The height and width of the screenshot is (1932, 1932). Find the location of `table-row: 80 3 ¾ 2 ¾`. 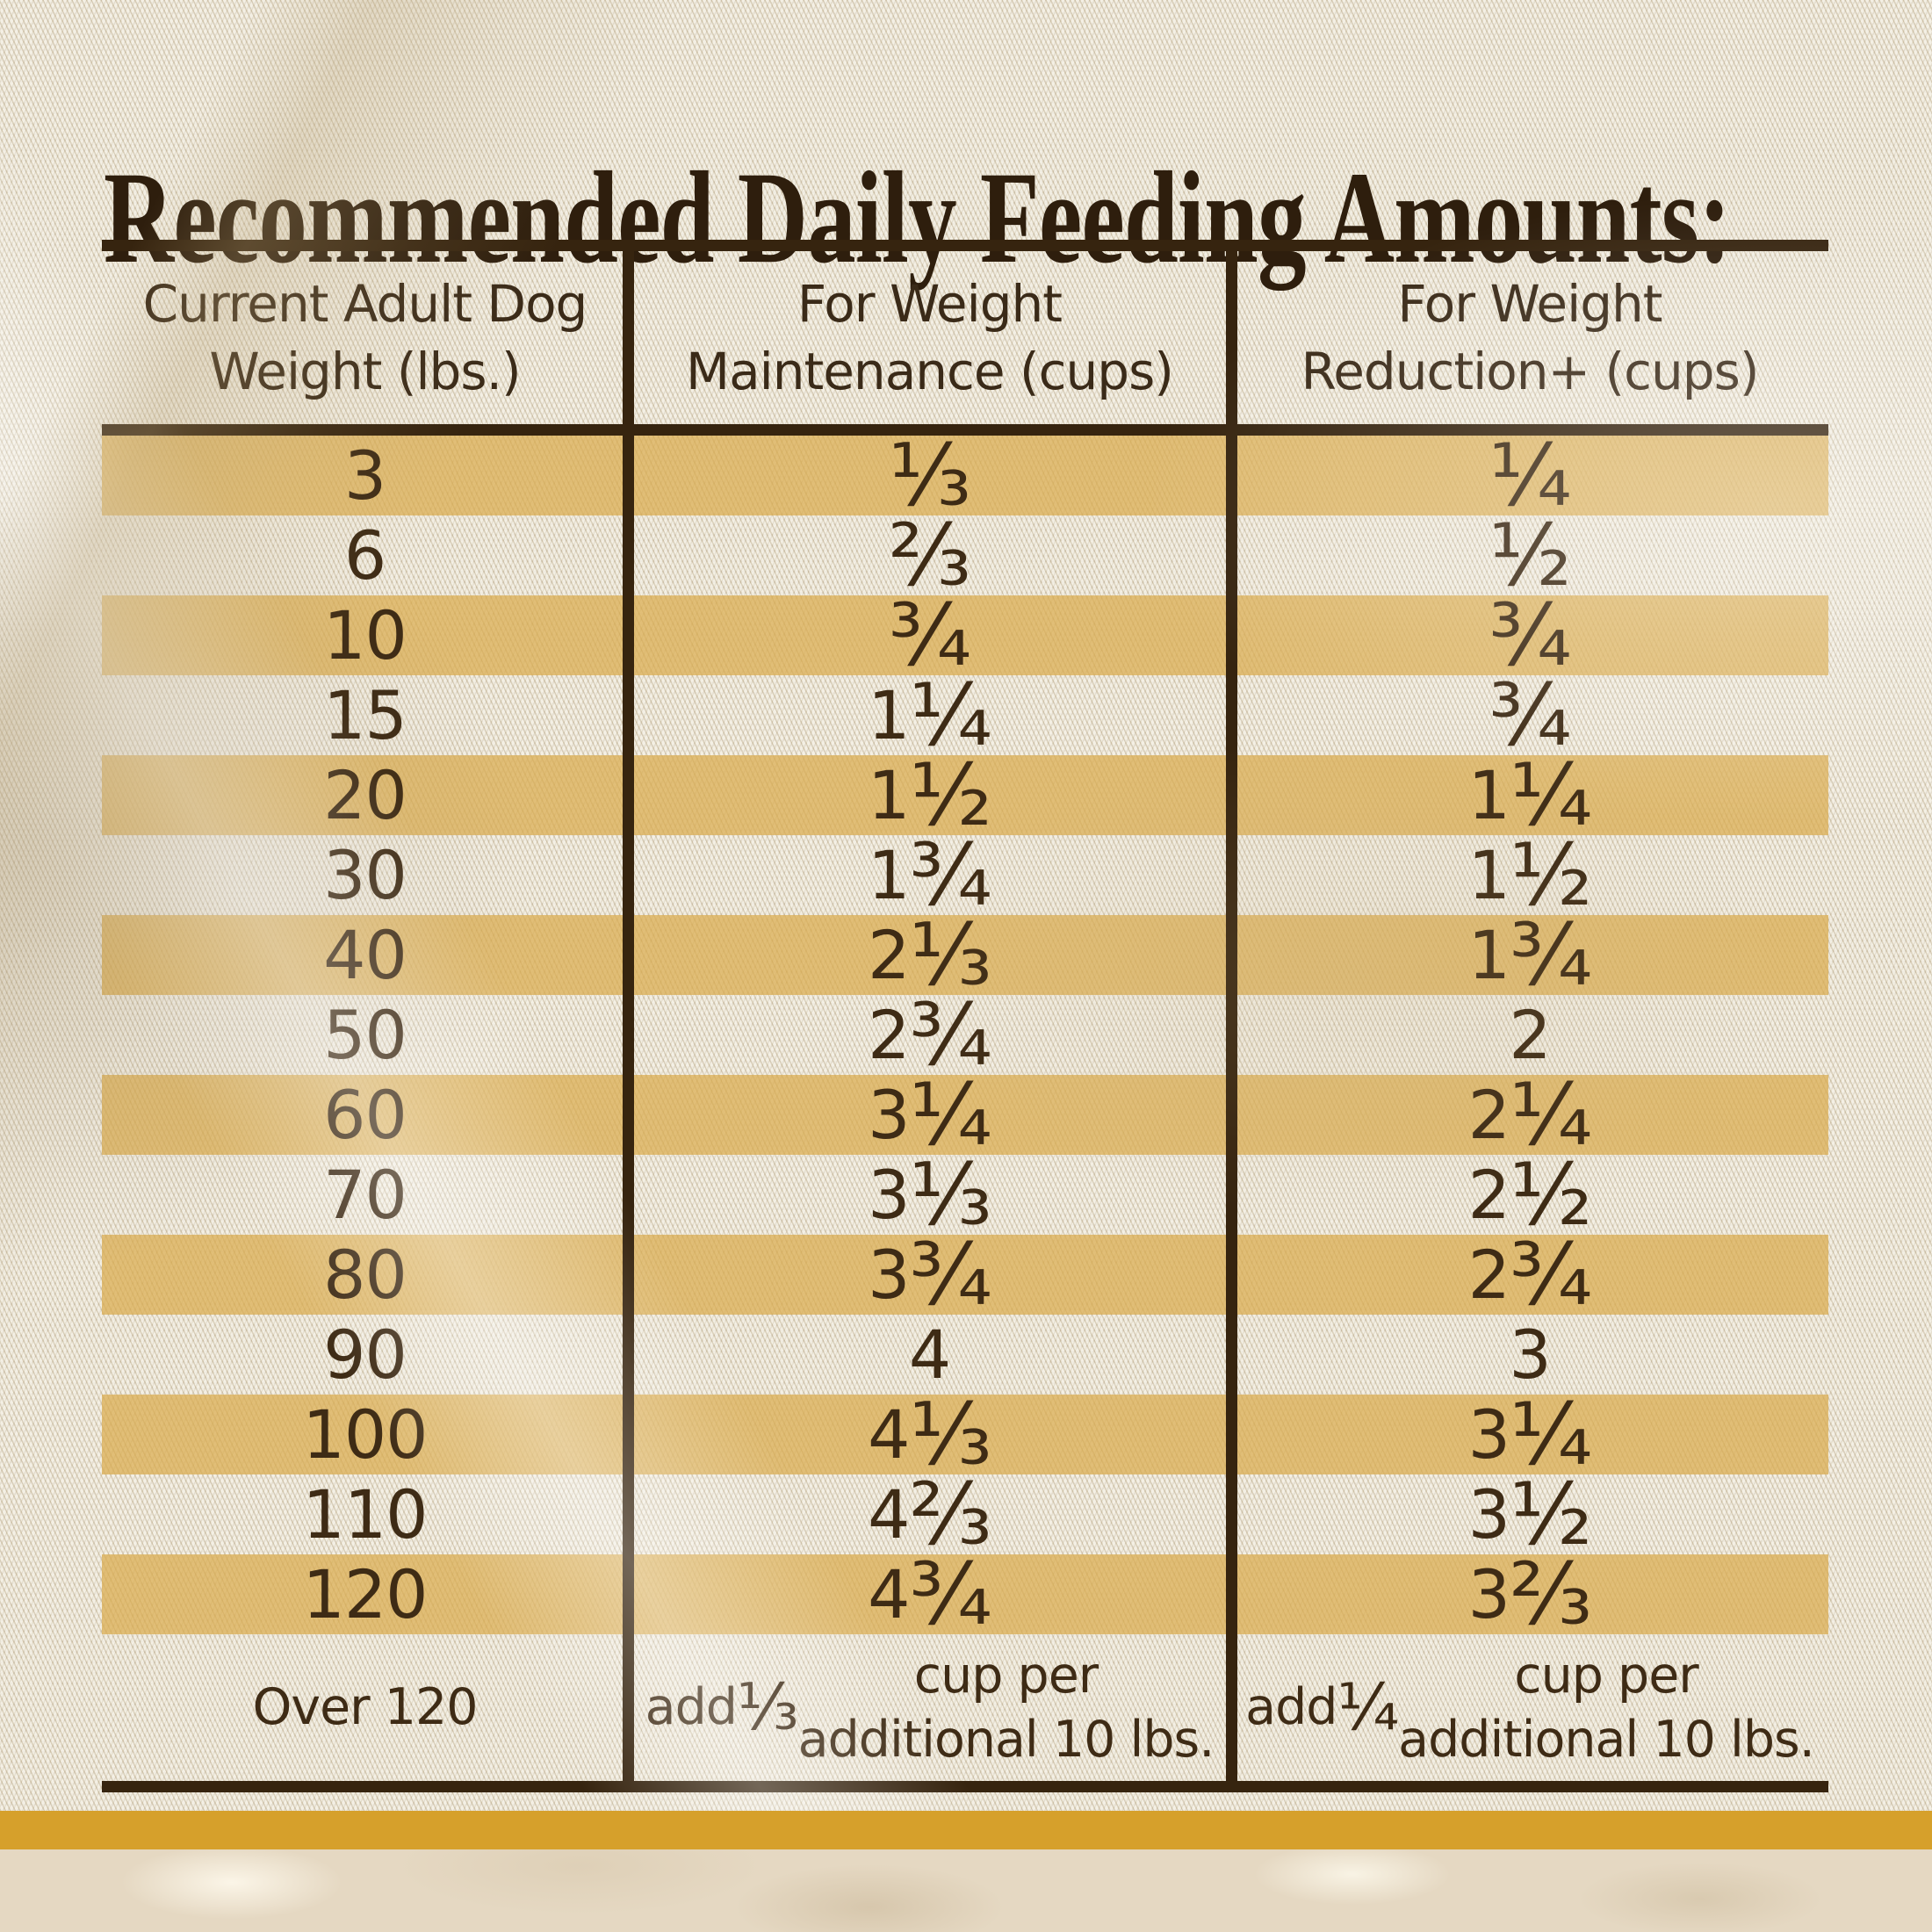

table-row: 80 3 ¾ 2 ¾ is located at coordinates (965, 1274).